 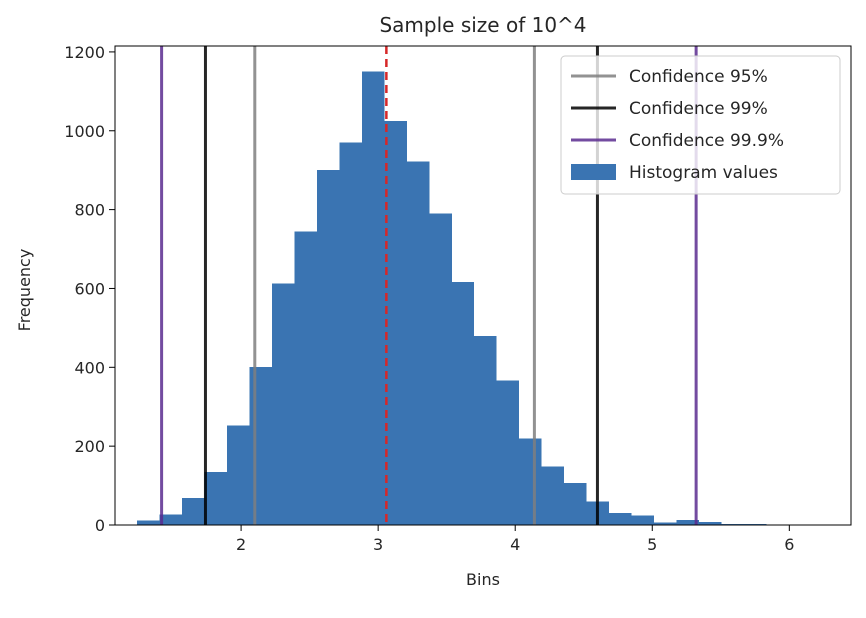 What do you see at coordinates (483, 579) in the screenshot?
I see `x-axis-label: Bins` at bounding box center [483, 579].